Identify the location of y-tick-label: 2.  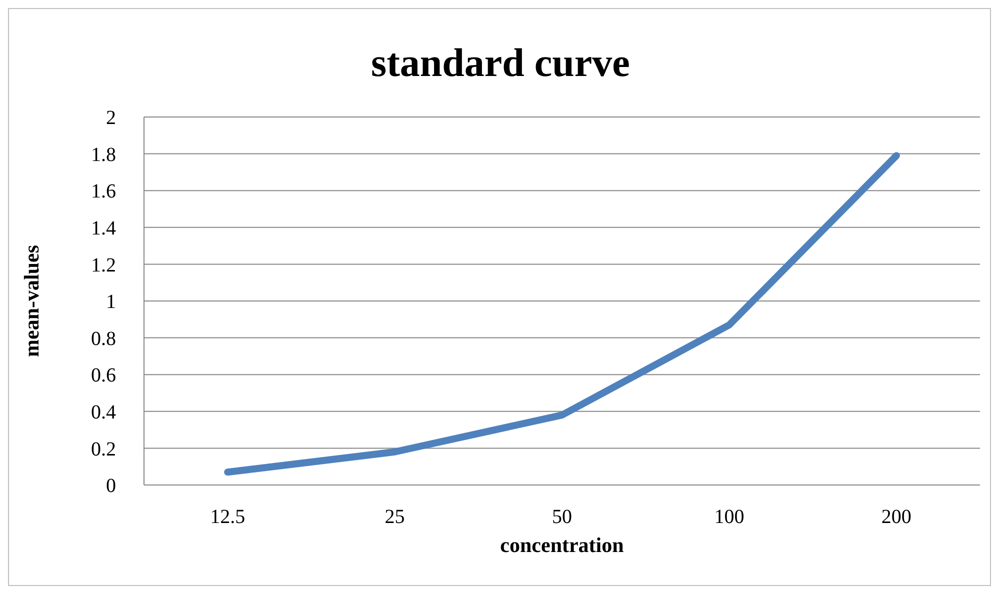
(111, 118).